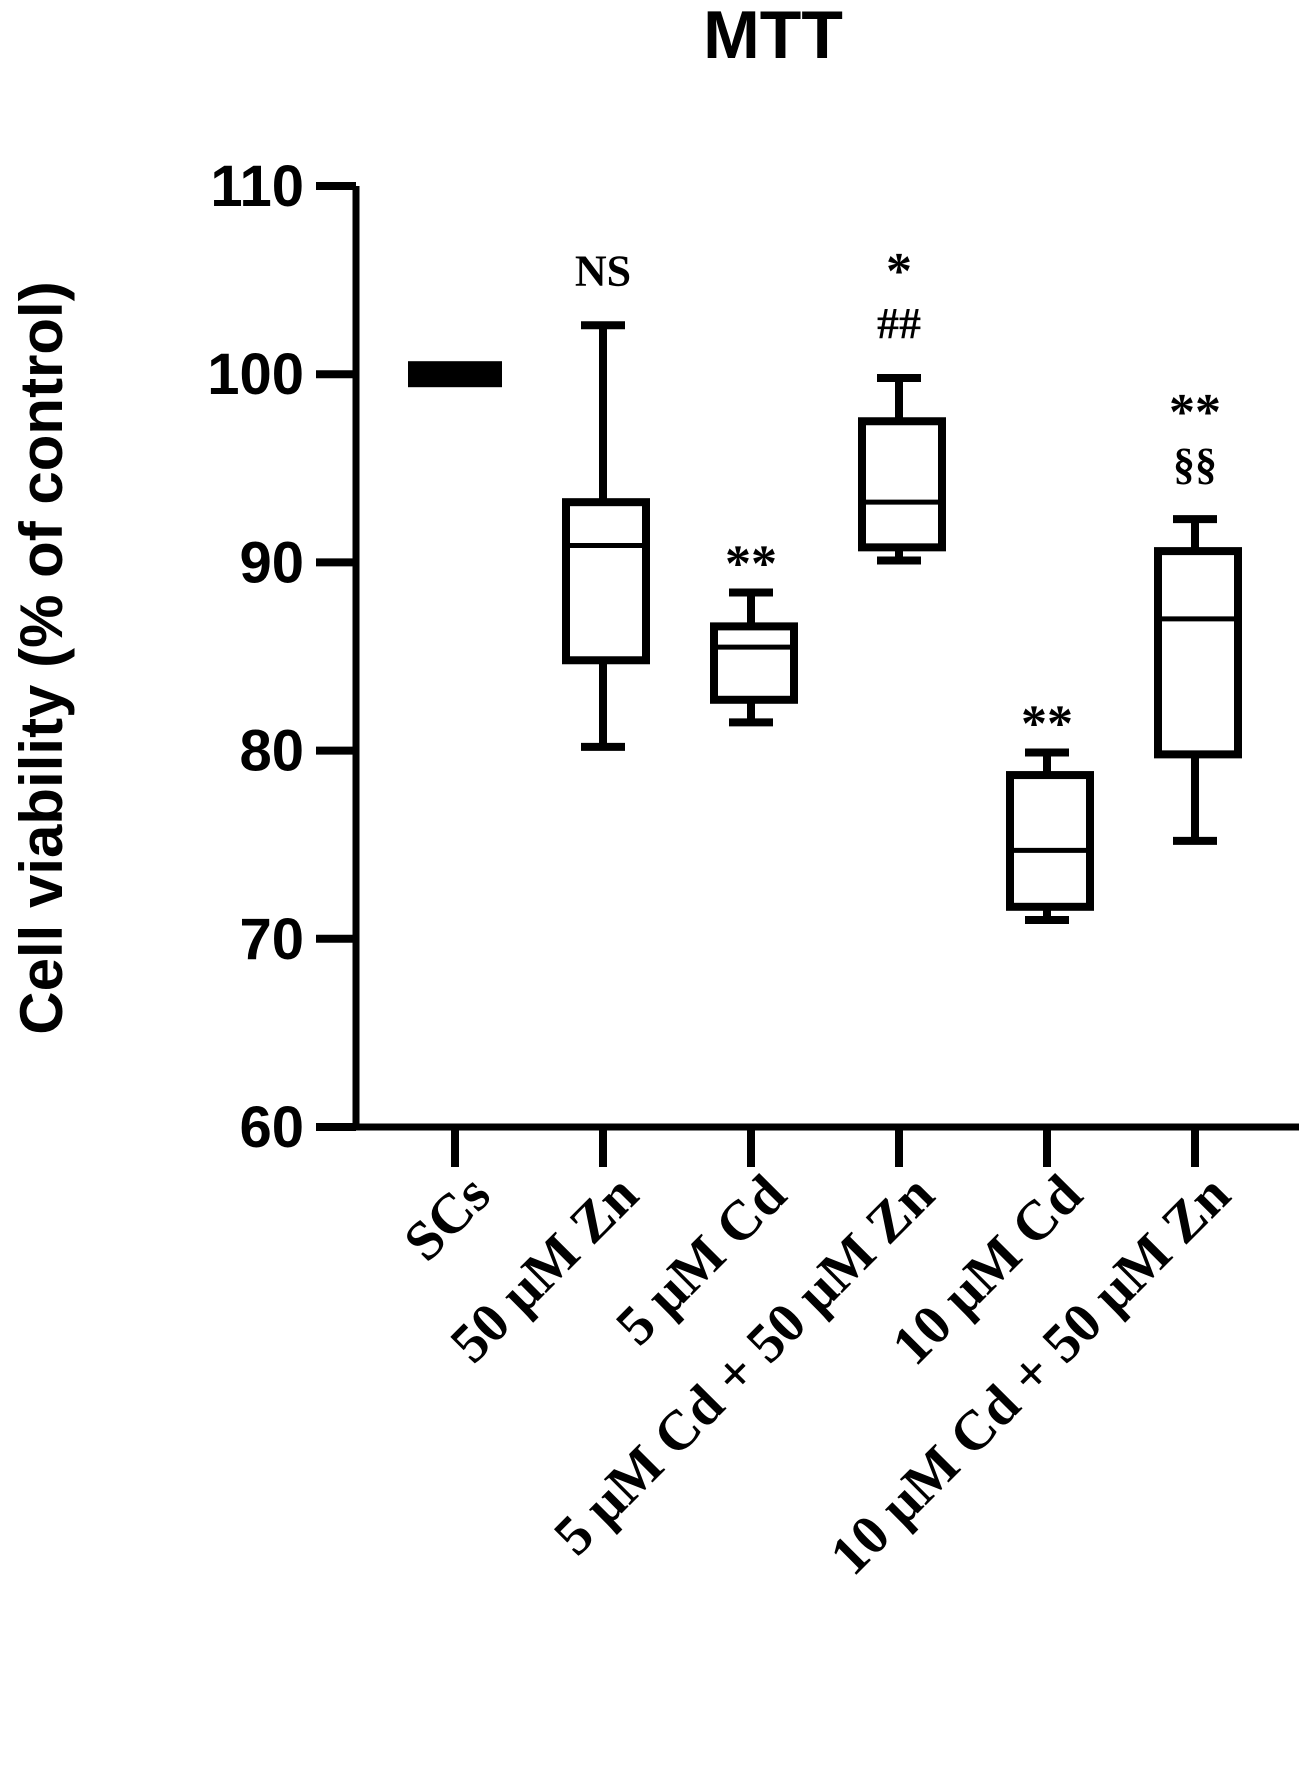 The width and height of the screenshot is (1299, 1777). I want to click on box-collapsed, so click(455, 374).